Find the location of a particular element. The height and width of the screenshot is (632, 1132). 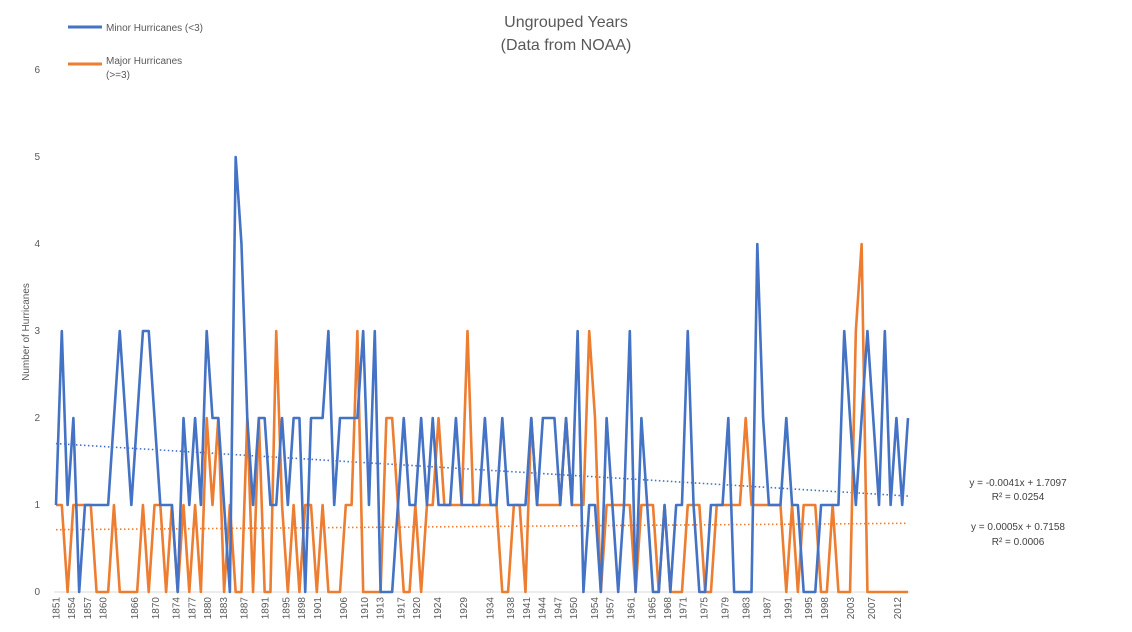

x-tick-label: 1929 is located at coordinates (464, 608).